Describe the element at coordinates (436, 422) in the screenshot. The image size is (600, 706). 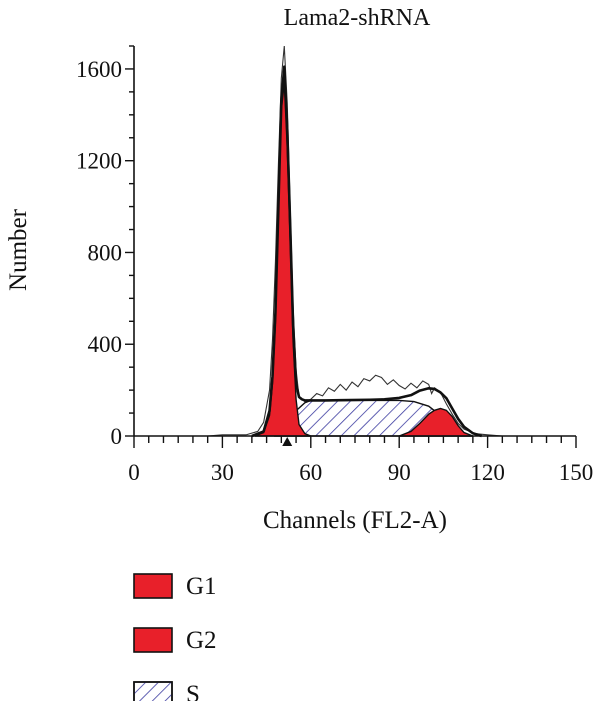
I see `series-g2-area` at that location.